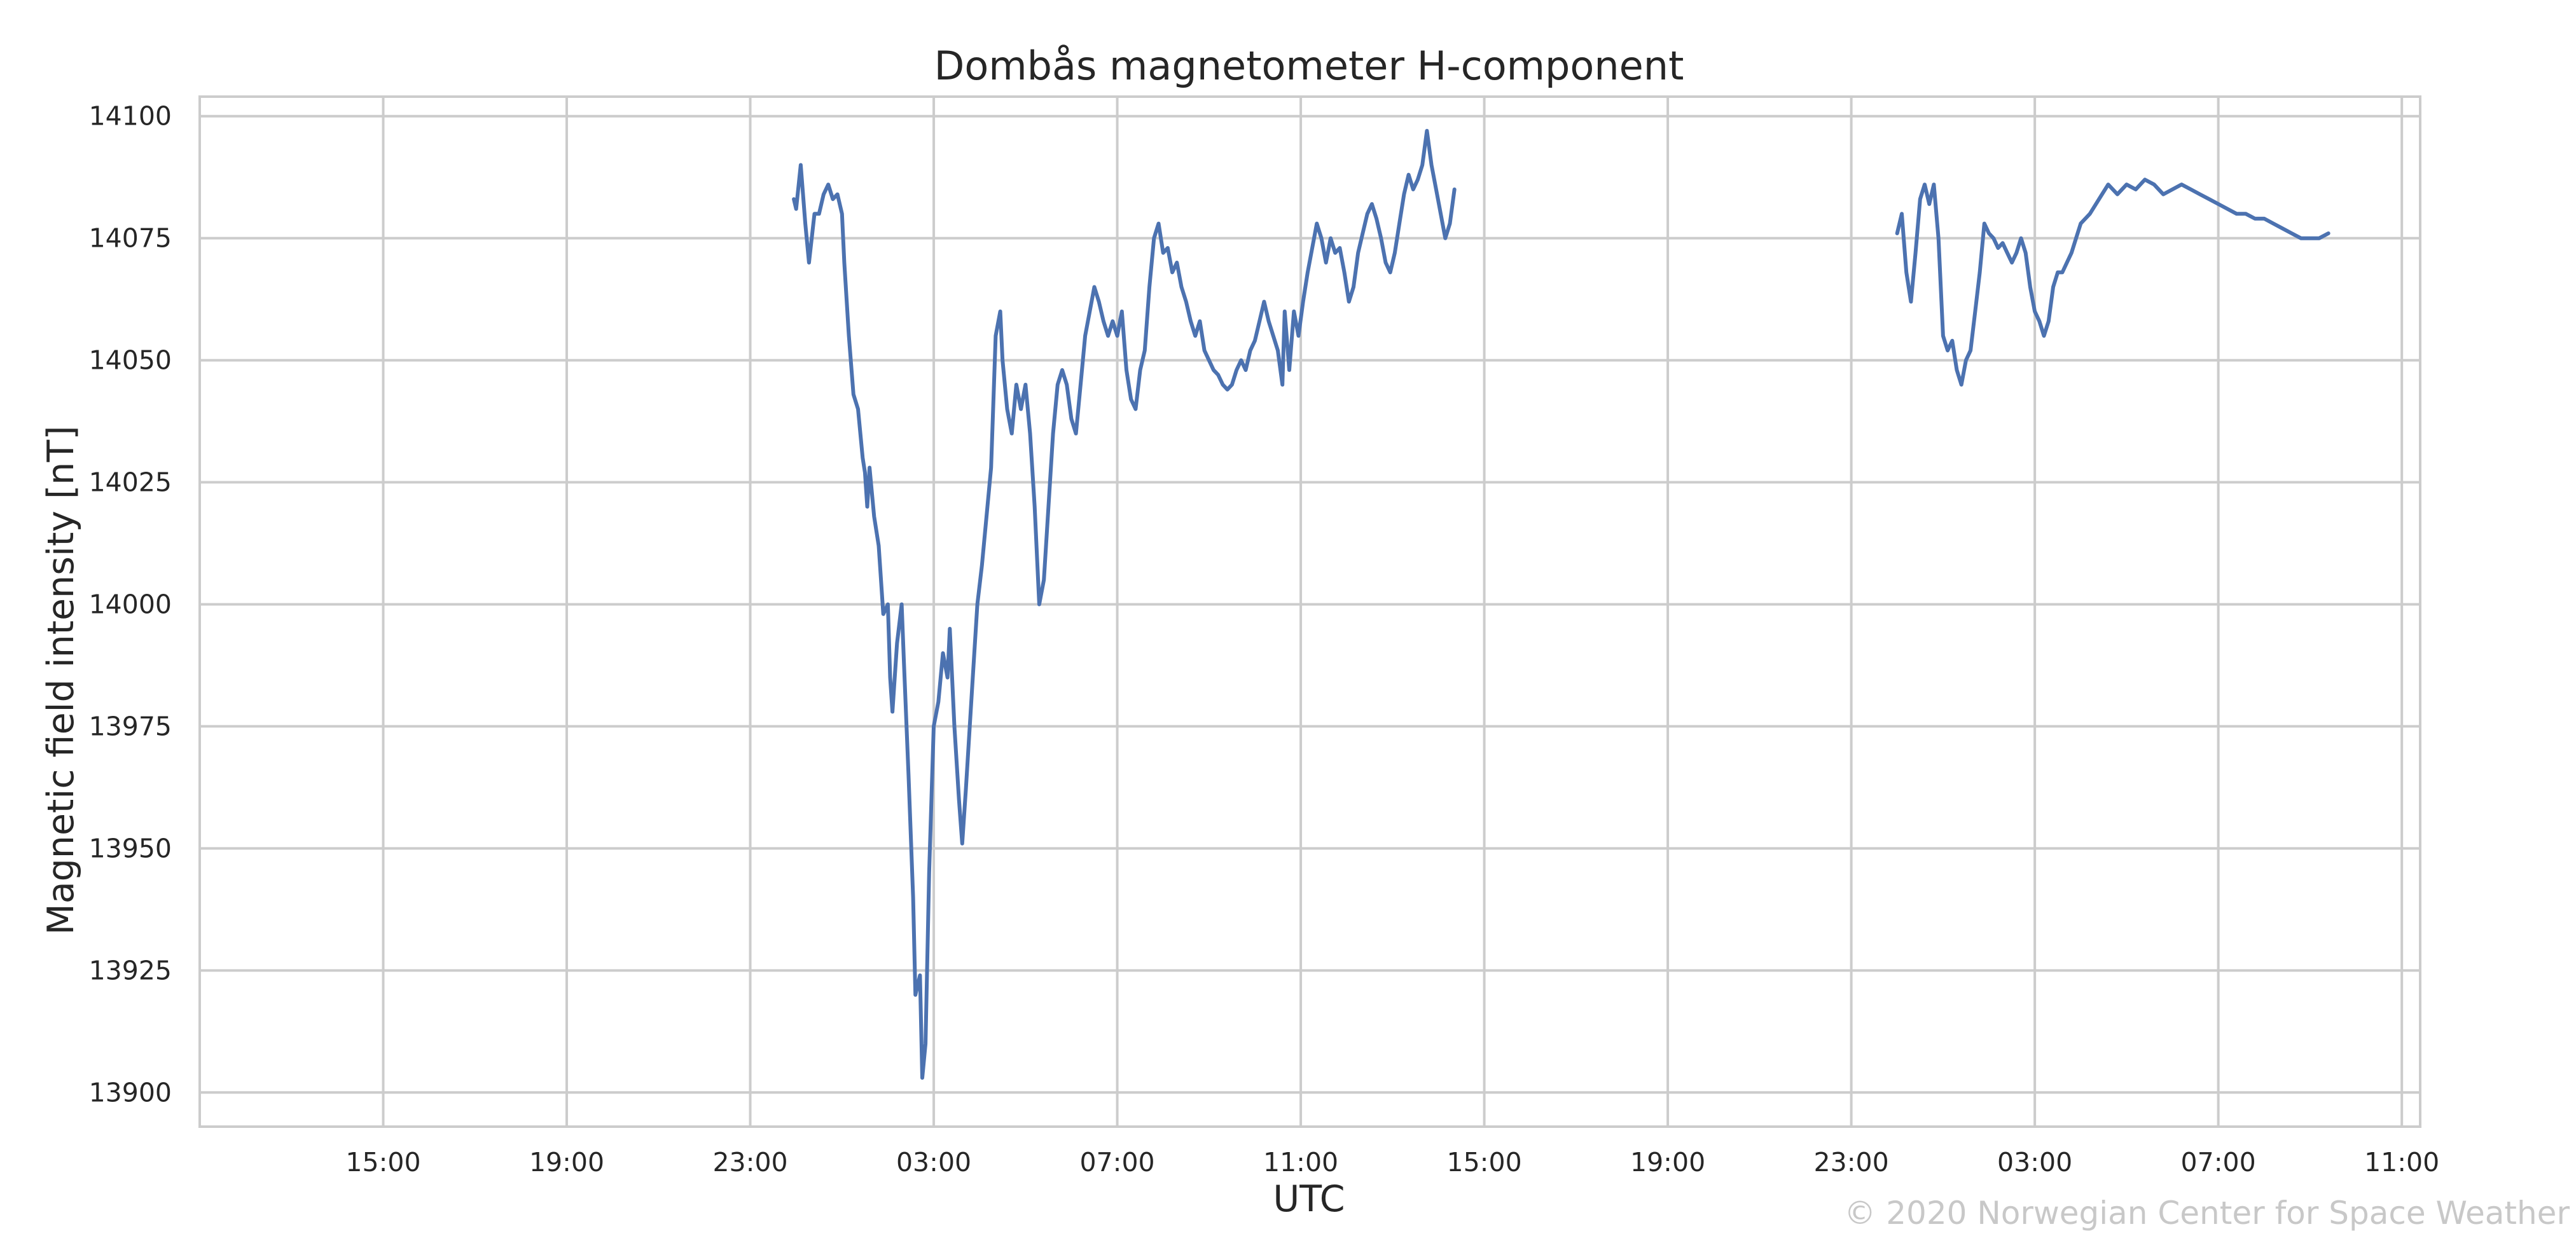 Image resolution: width=2576 pixels, height=1243 pixels. Describe the element at coordinates (130, 848) in the screenshot. I see `y-tick-label: 13950` at that location.